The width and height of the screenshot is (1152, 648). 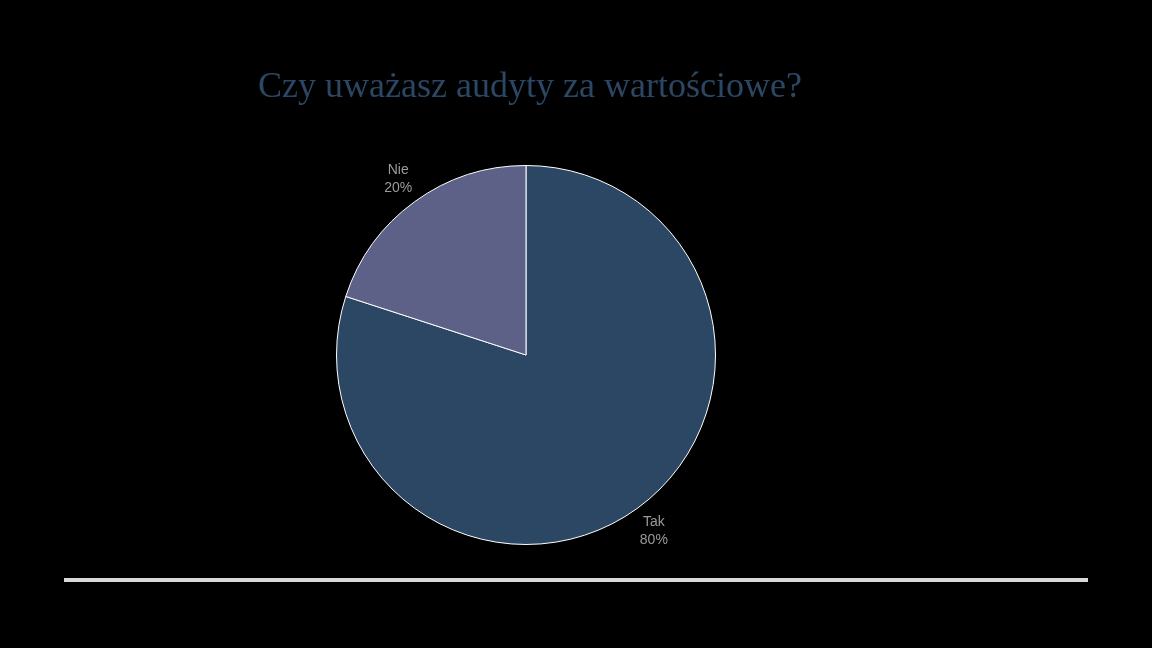 What do you see at coordinates (398, 168) in the screenshot?
I see `slice-label: Nie` at bounding box center [398, 168].